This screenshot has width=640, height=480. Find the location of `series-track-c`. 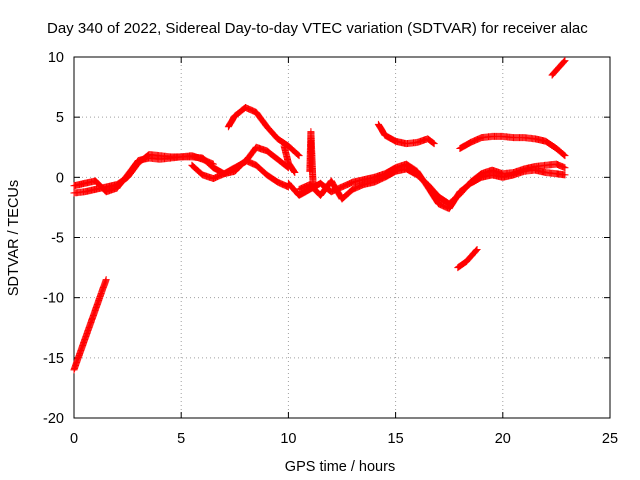

series-track-c is located at coordinates (240, 162).